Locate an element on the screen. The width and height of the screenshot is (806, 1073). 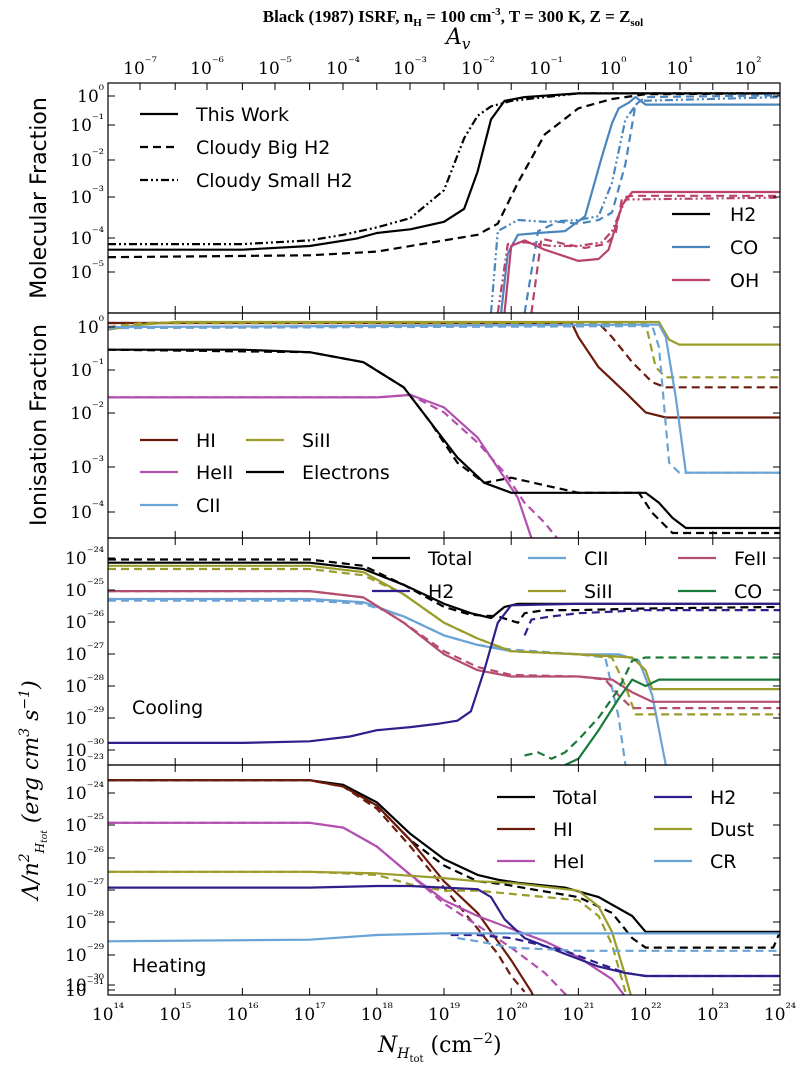
series-hi-cloudy is located at coordinates (444, 355).